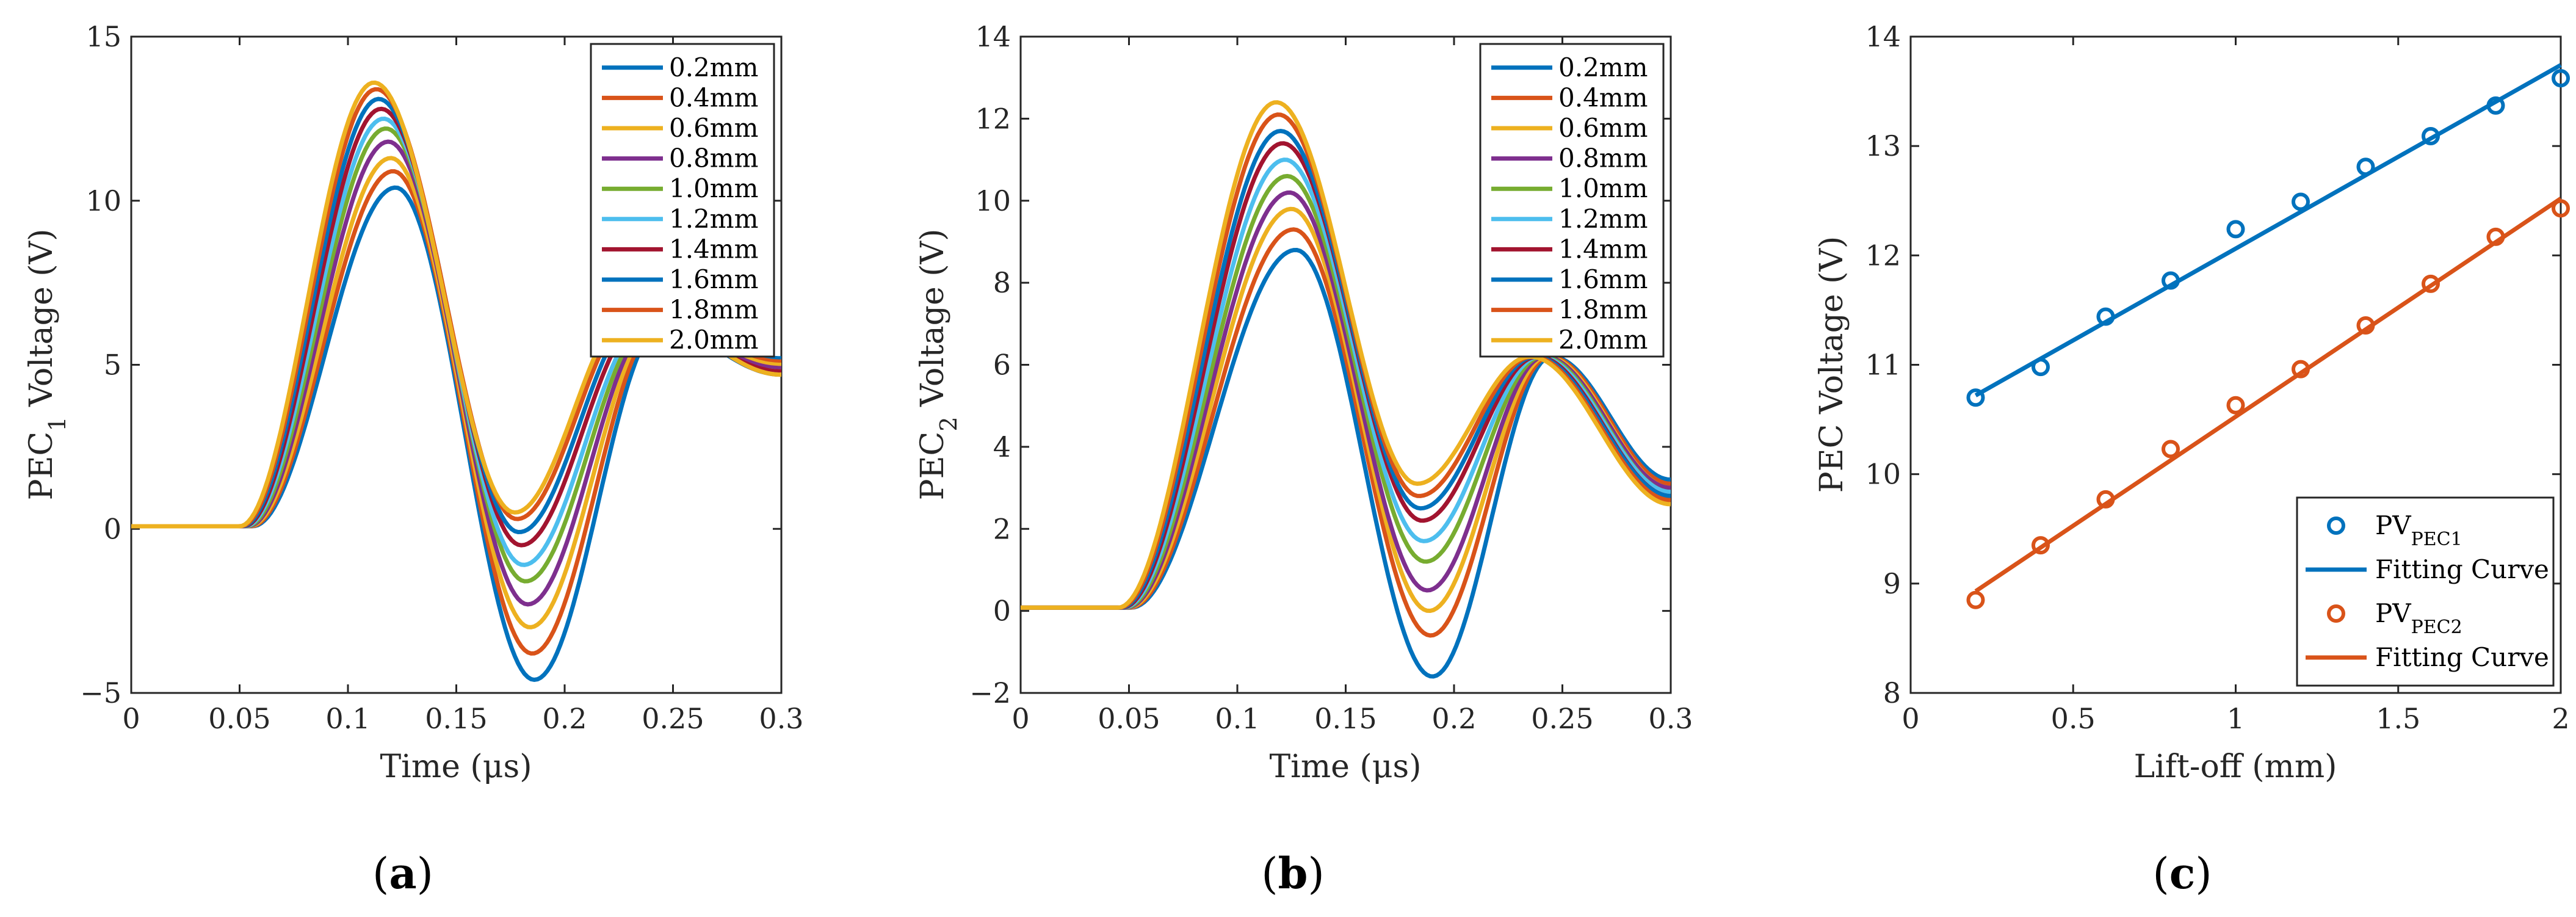 The width and height of the screenshot is (2576, 917). Describe the element at coordinates (2398, 718) in the screenshot. I see `x-tick-label-c: 1.5` at that location.